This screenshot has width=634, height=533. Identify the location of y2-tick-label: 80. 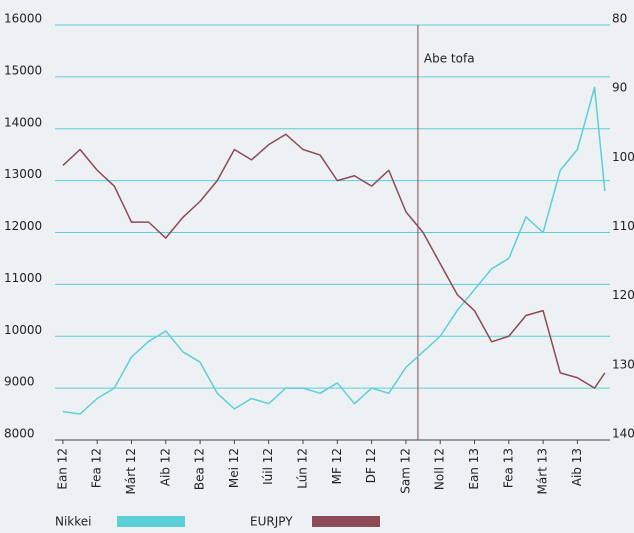
(619, 19).